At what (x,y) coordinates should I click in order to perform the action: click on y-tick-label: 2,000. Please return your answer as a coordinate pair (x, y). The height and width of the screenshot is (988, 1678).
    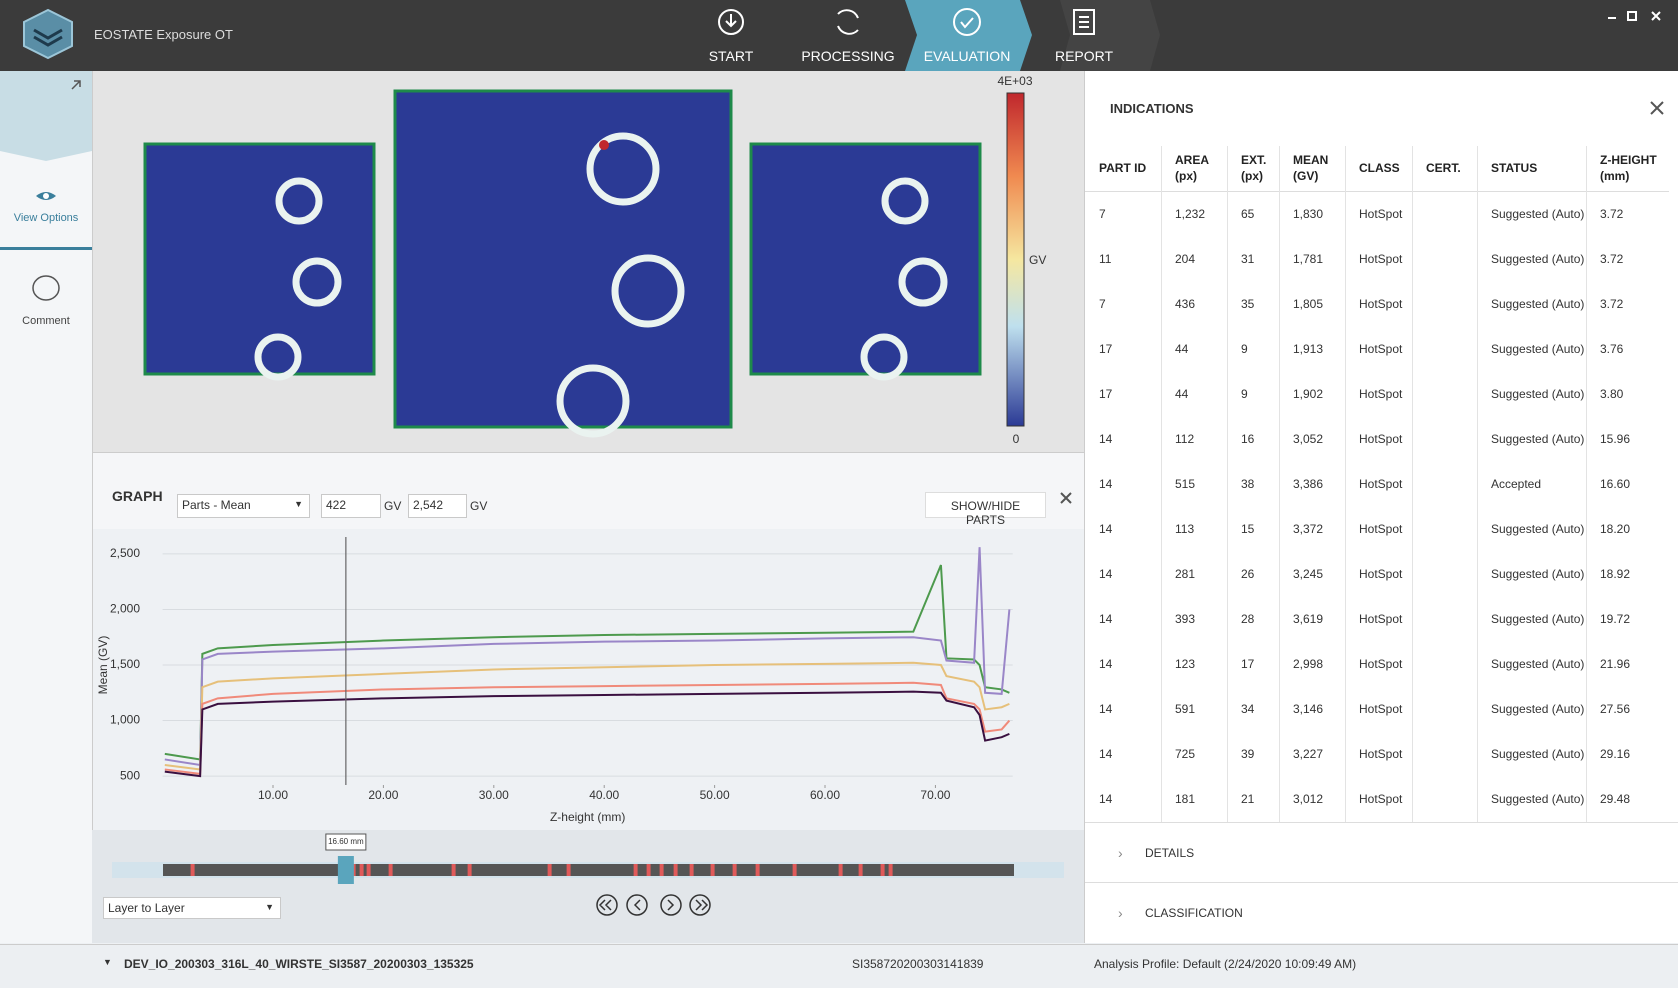
    Looking at the image, I should click on (125, 609).